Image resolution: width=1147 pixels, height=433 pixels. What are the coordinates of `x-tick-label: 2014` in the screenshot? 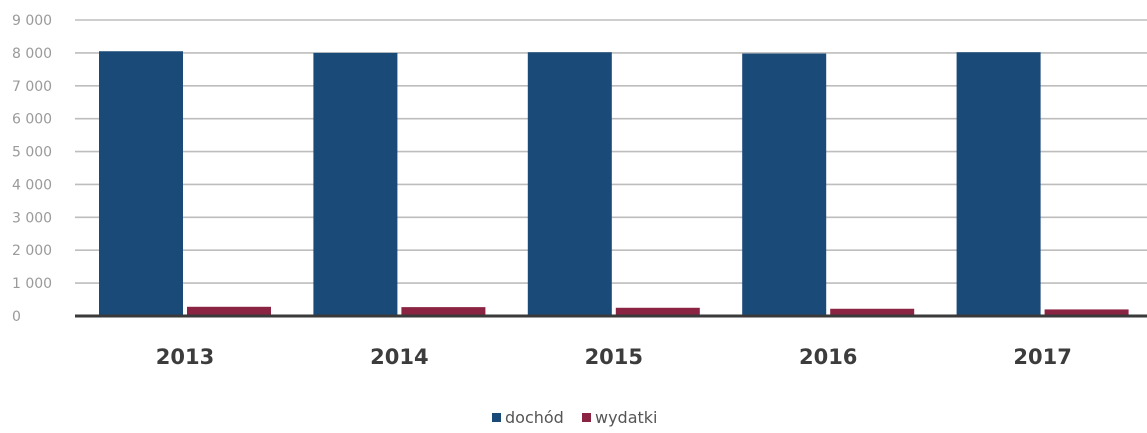 It's located at (399, 357).